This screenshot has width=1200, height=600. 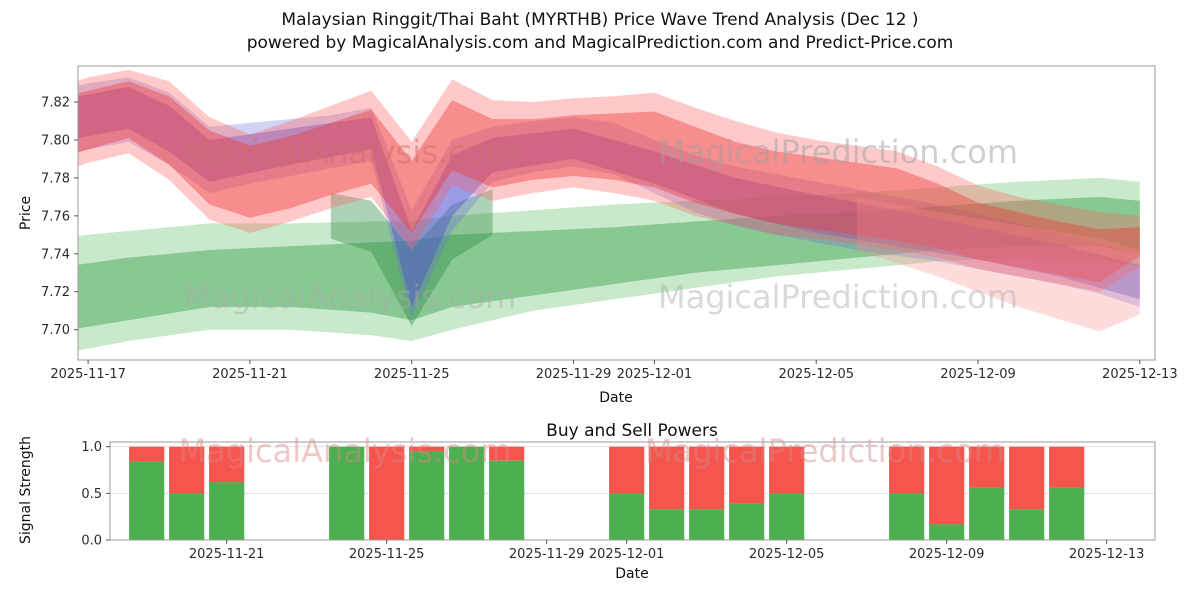 What do you see at coordinates (616, 398) in the screenshot?
I see `price-x-axis-label: Date` at bounding box center [616, 398].